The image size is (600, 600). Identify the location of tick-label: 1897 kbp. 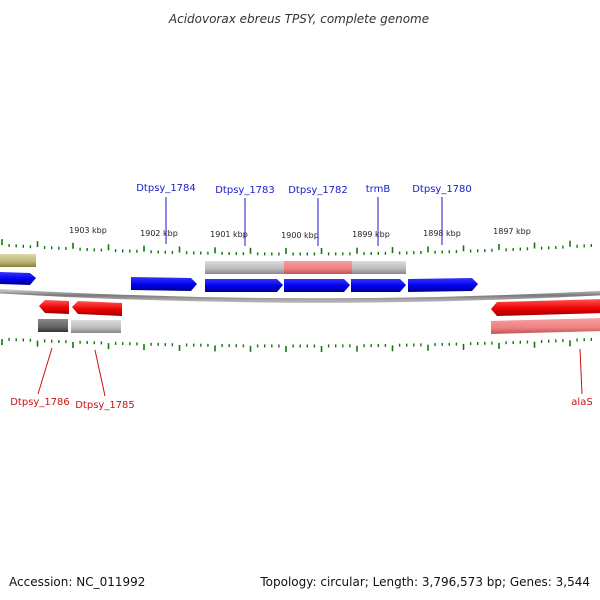
(512, 231).